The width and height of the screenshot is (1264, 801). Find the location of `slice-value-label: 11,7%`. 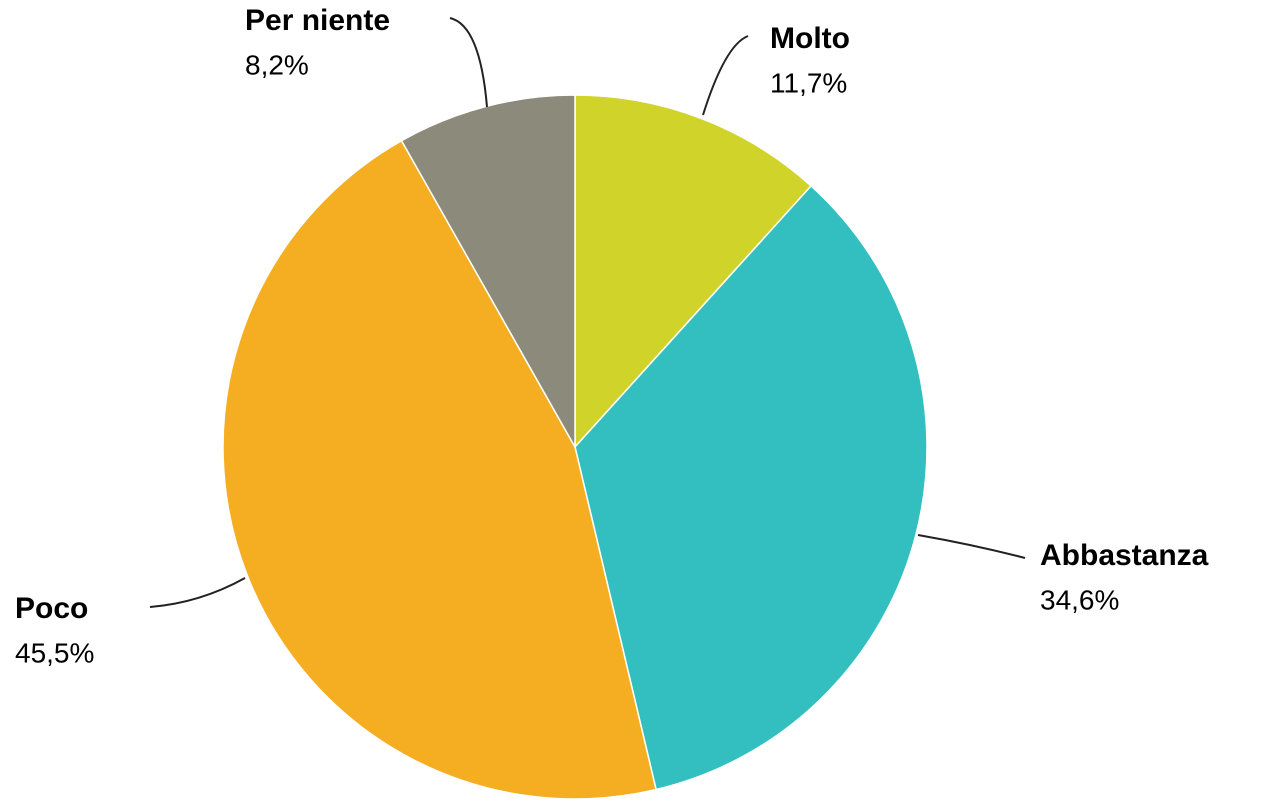

slice-value-label: 11,7% is located at coordinates (808, 82).